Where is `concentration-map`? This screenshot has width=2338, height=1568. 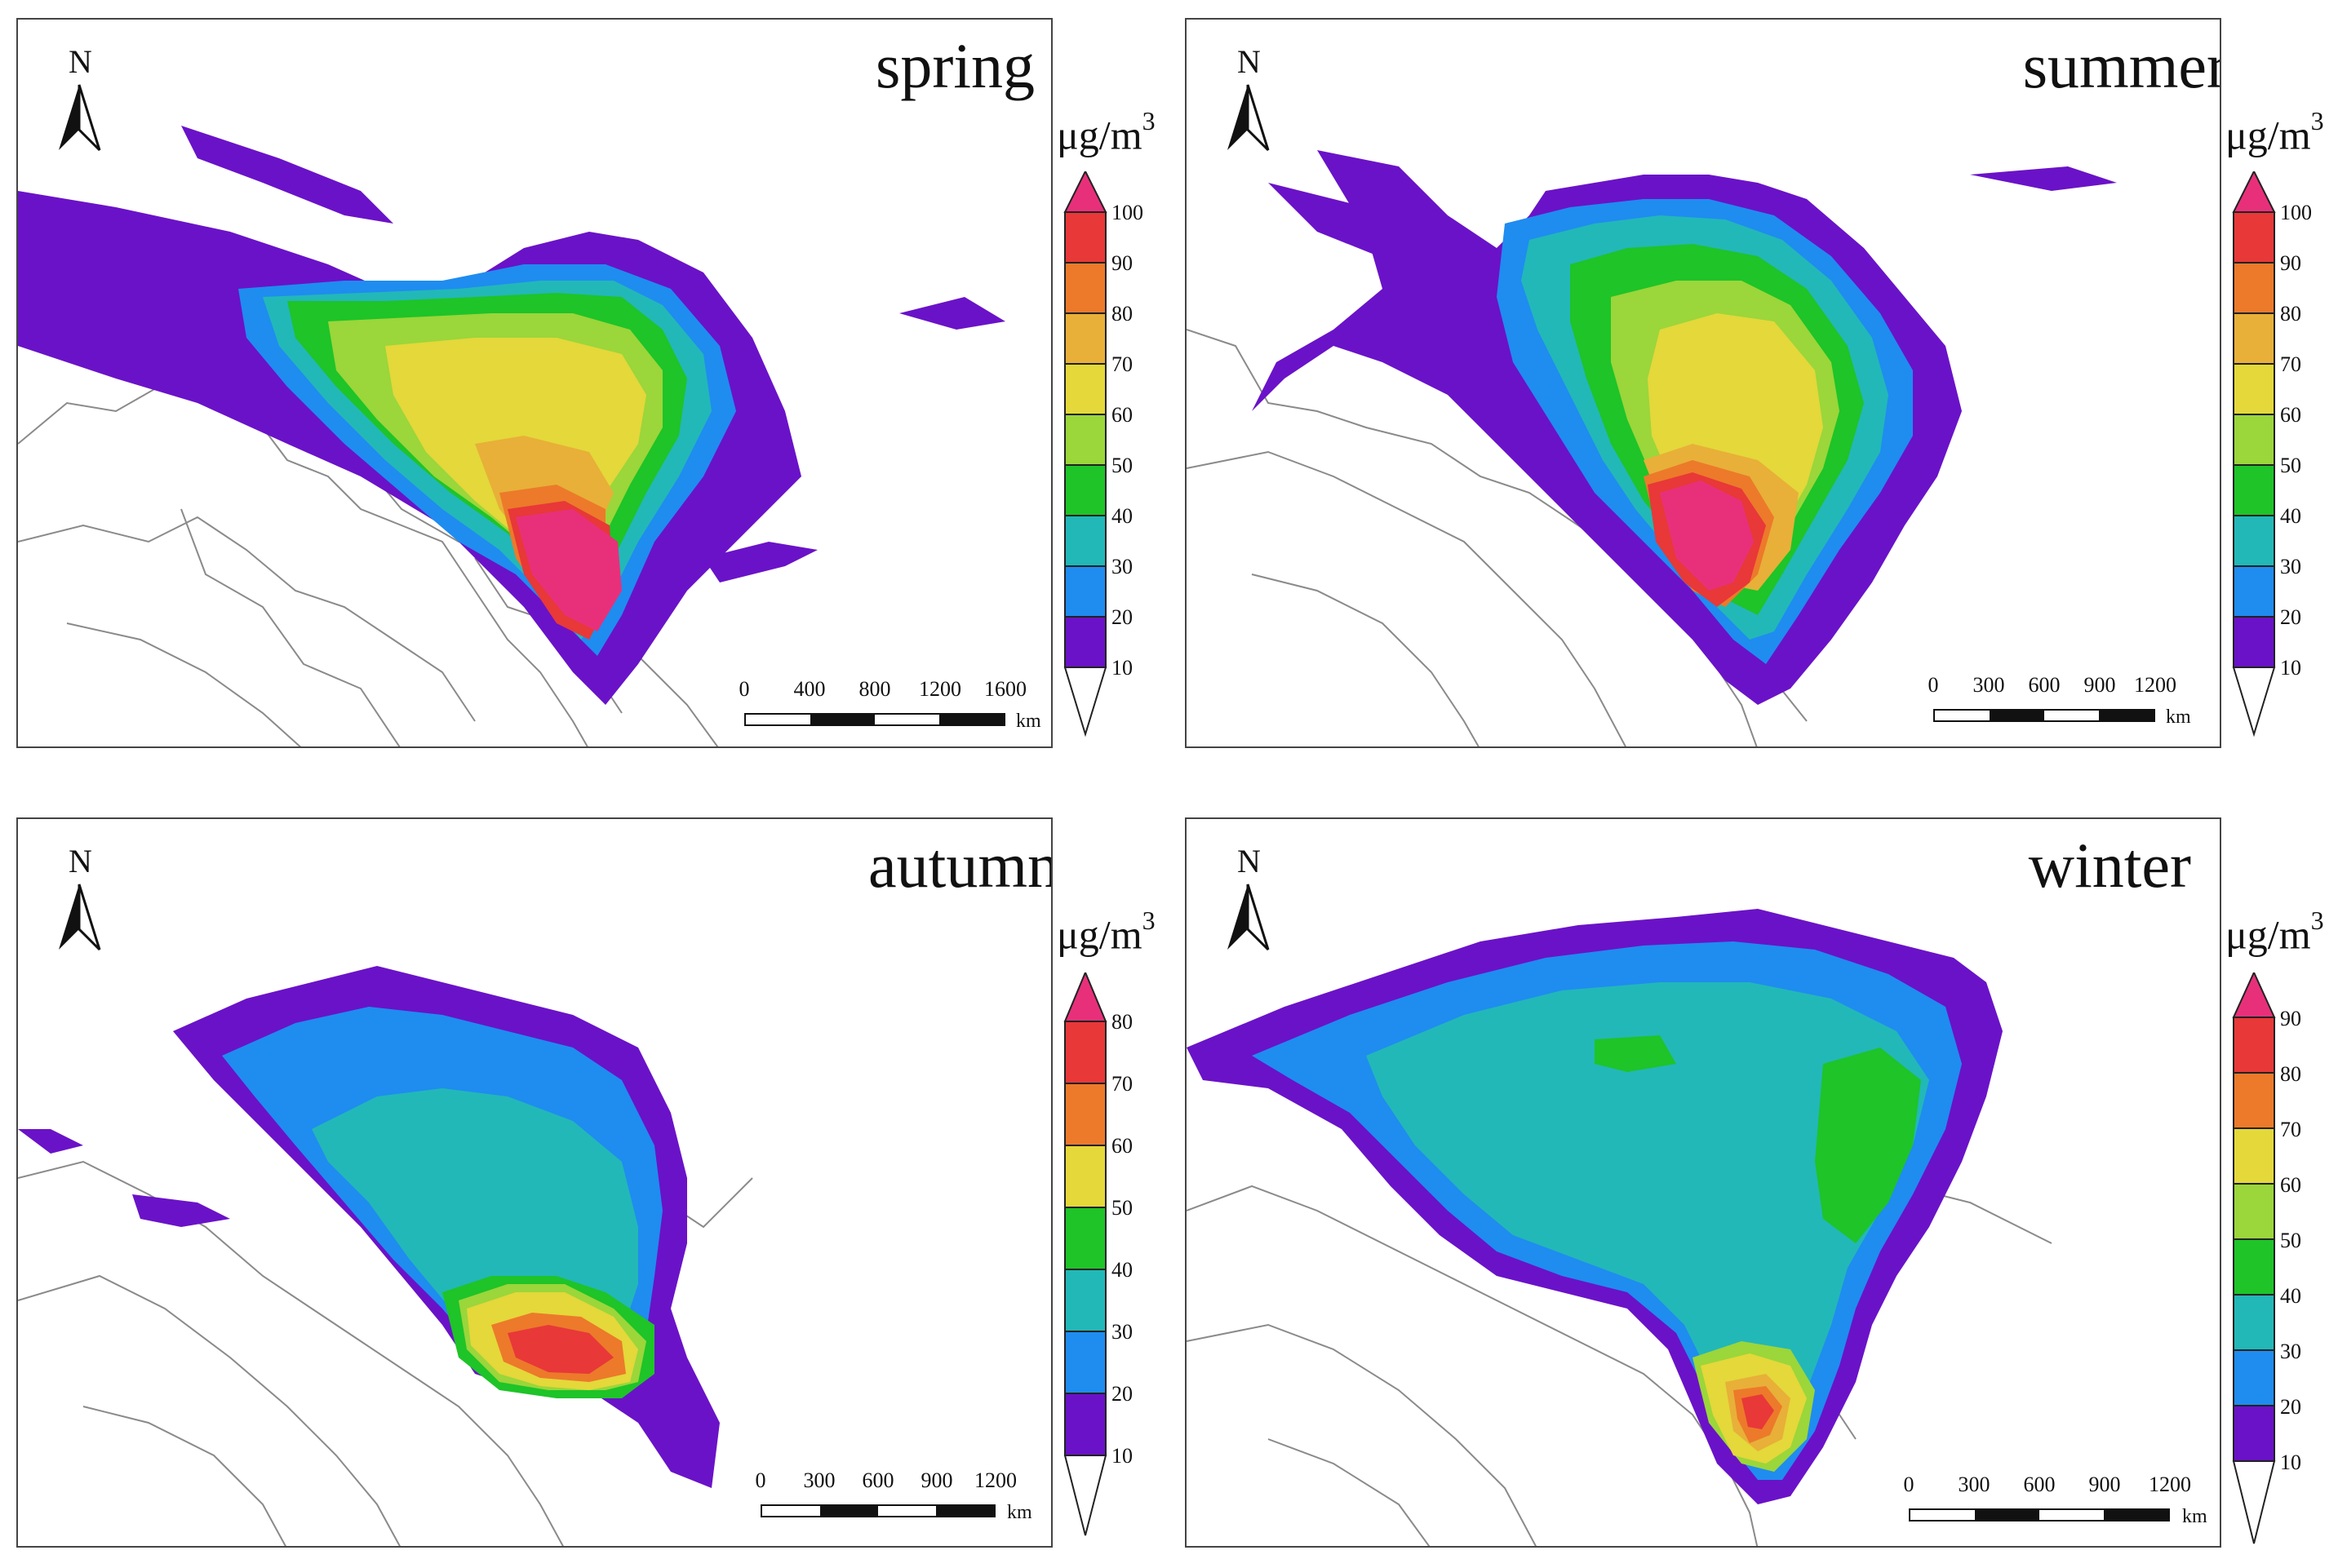
concentration-map is located at coordinates (385, 1256).